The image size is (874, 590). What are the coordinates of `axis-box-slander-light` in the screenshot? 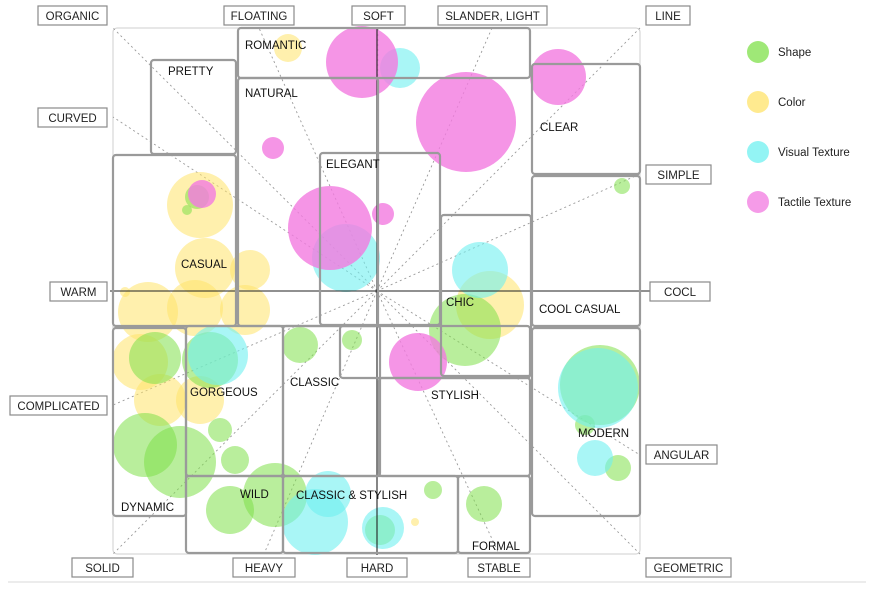 It's located at (492, 15).